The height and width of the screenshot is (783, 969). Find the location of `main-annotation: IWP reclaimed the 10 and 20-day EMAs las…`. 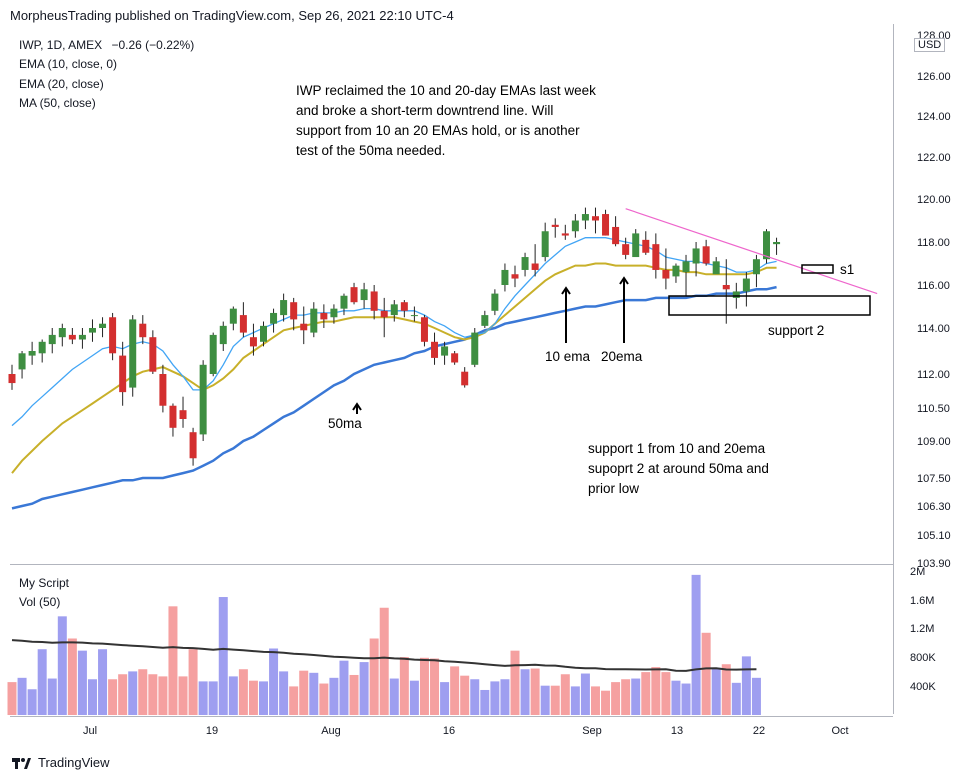

main-annotation: IWP reclaimed the 10 and 20-day EMAs las… is located at coordinates (446, 121).